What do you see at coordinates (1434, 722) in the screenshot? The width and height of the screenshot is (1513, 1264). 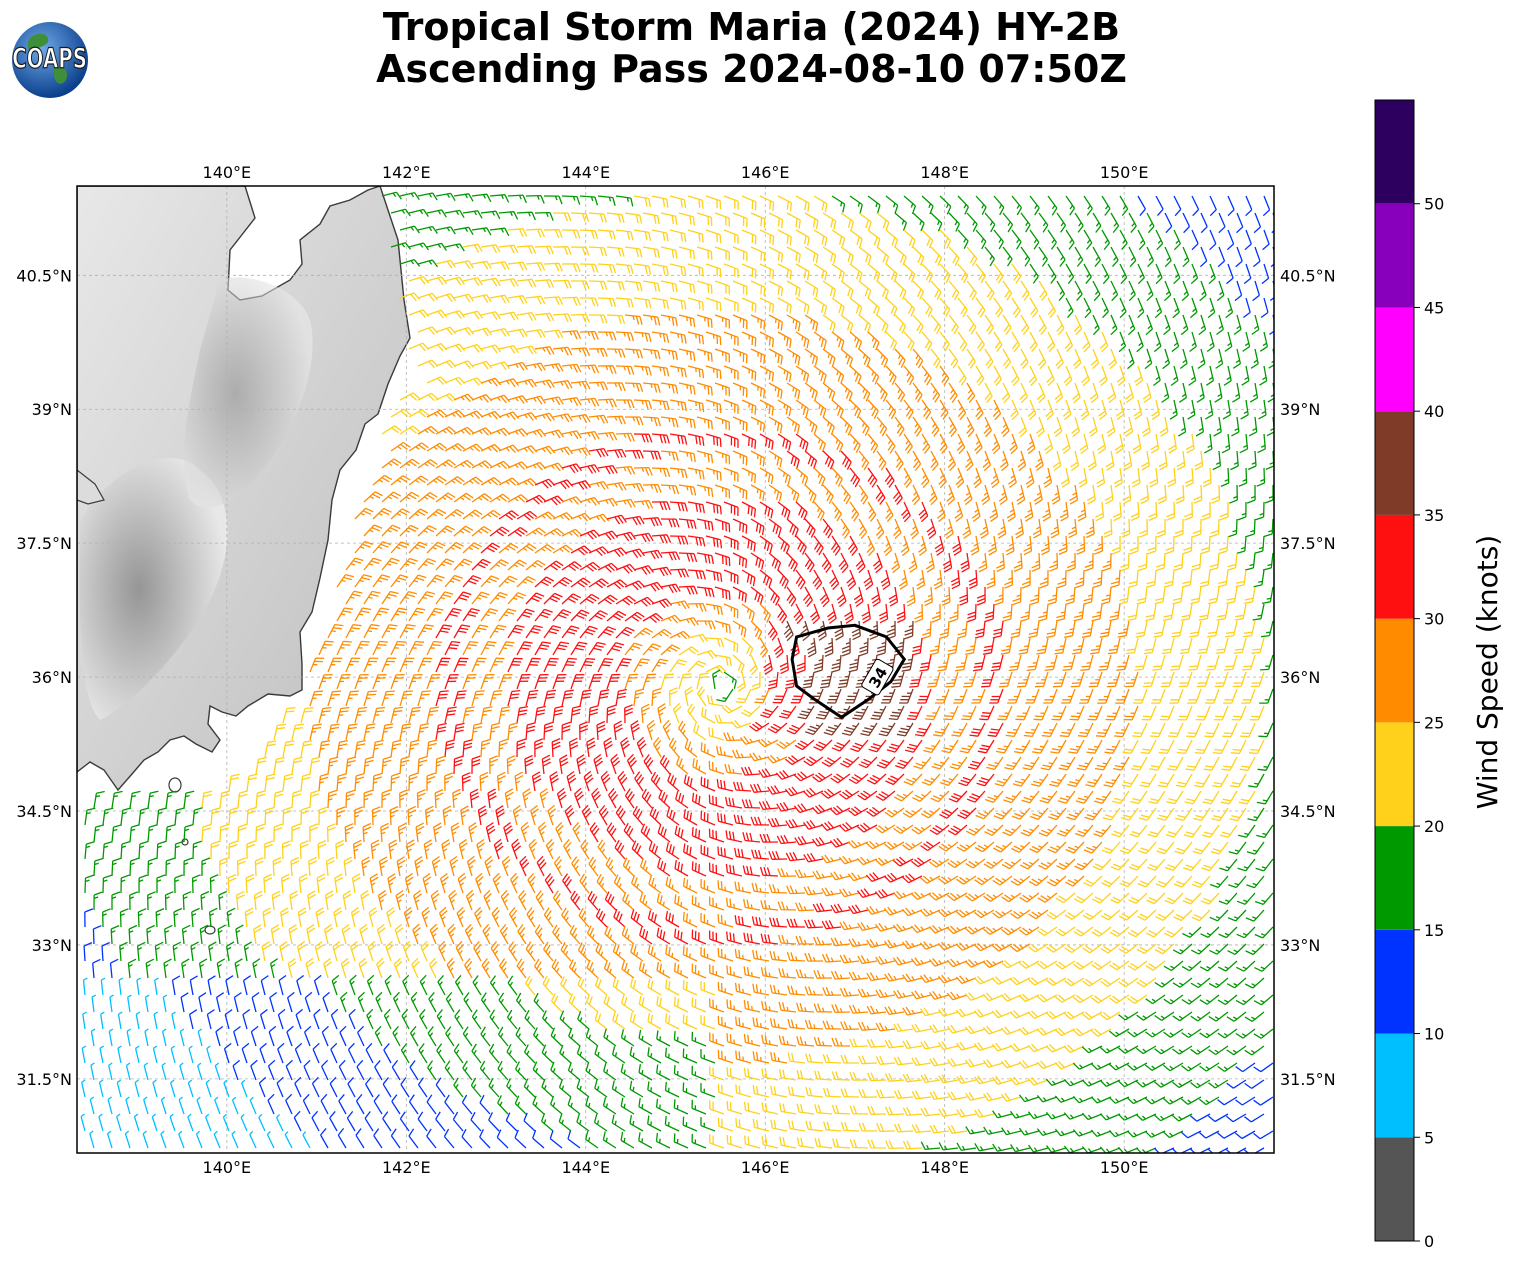 I see `colorbar-tick-label: 25` at bounding box center [1434, 722].